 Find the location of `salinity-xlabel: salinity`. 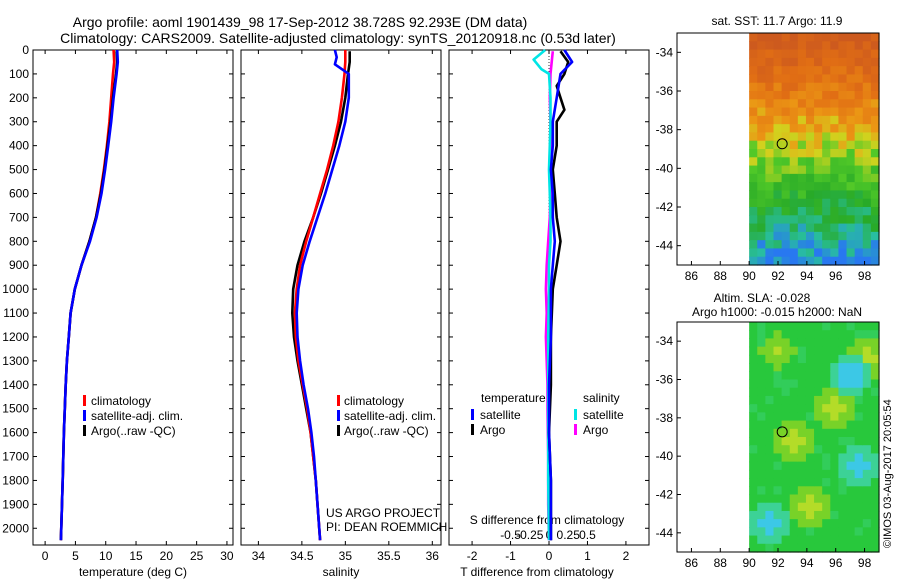

salinity-xlabel: salinity is located at coordinates (341, 572).